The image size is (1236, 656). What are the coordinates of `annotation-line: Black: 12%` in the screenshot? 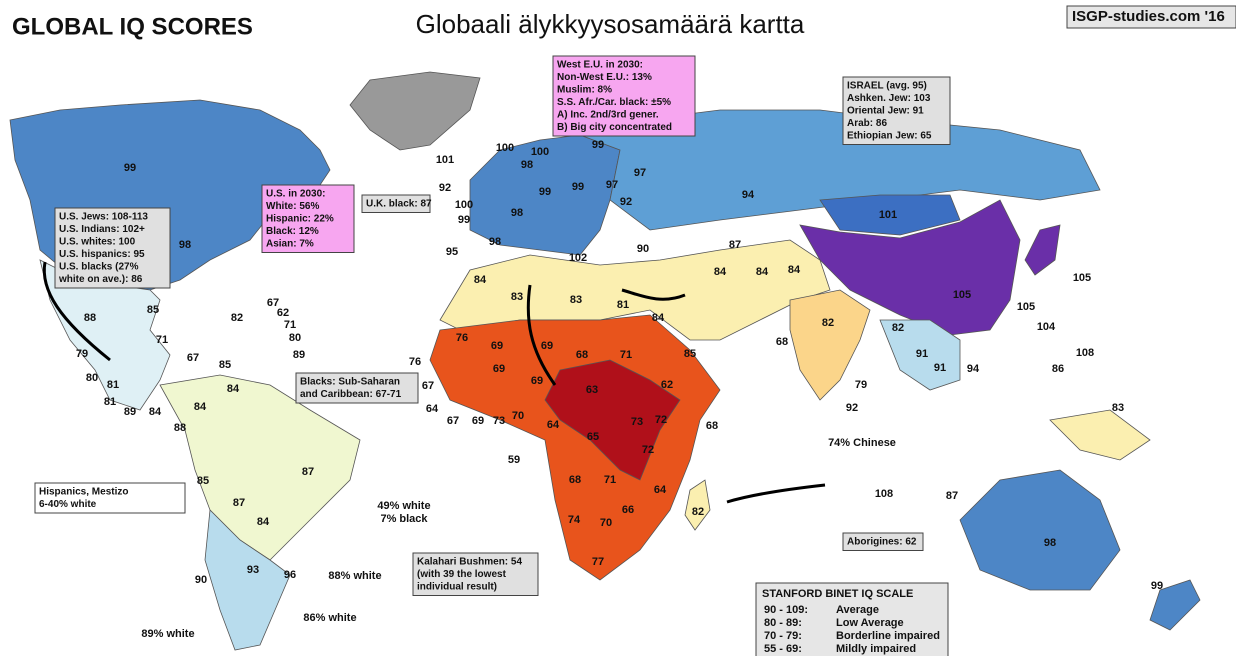 It's located at (292, 231).